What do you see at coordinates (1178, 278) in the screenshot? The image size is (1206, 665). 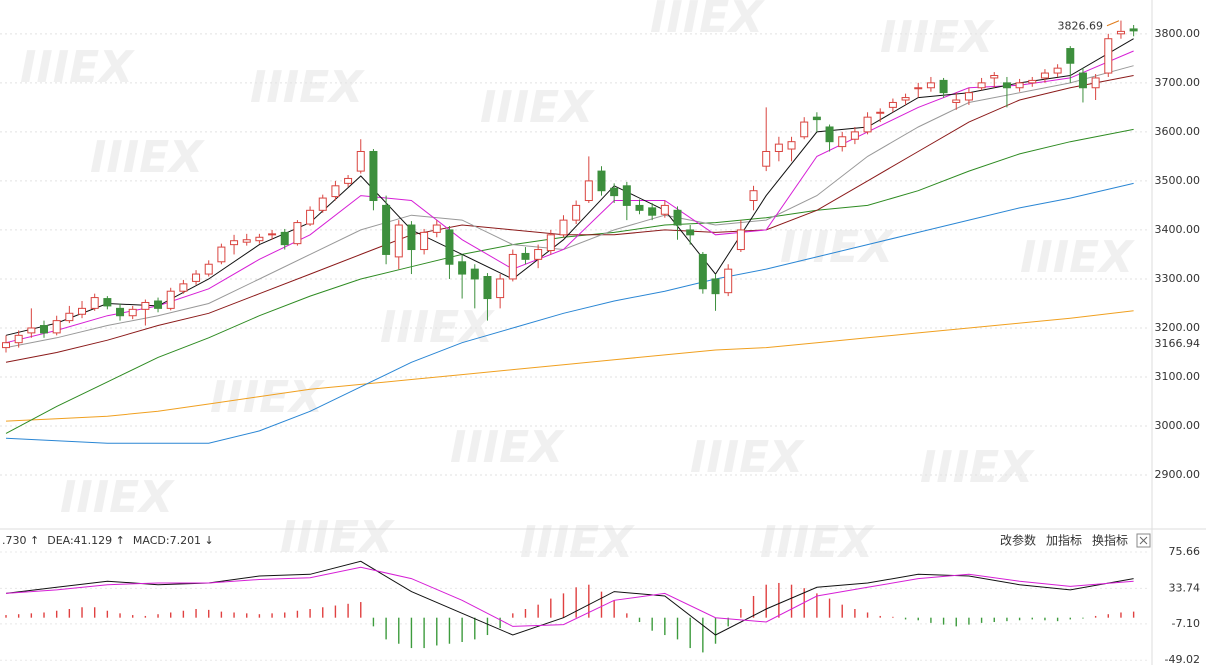 I see `y-tick-label: 3300.00` at bounding box center [1178, 278].